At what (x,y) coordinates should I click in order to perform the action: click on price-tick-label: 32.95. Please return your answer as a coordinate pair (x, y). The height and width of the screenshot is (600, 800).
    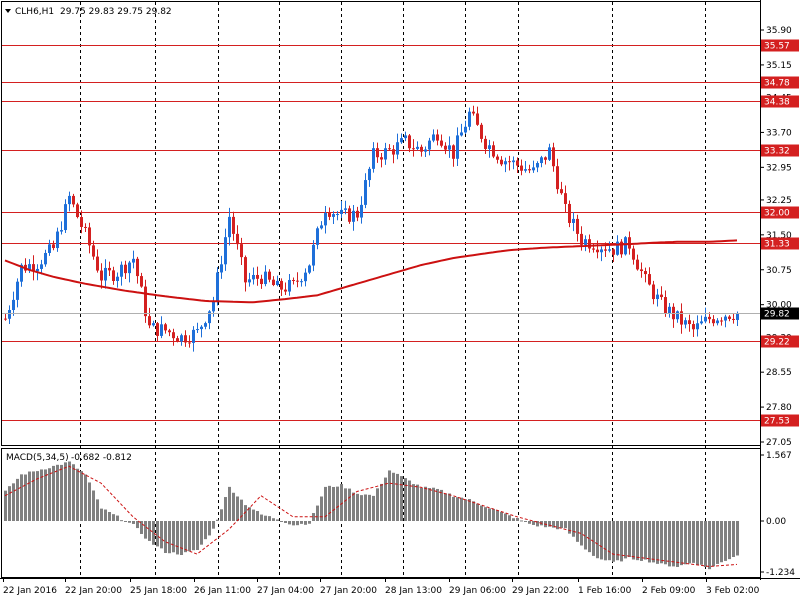
    Looking at the image, I should click on (779, 168).